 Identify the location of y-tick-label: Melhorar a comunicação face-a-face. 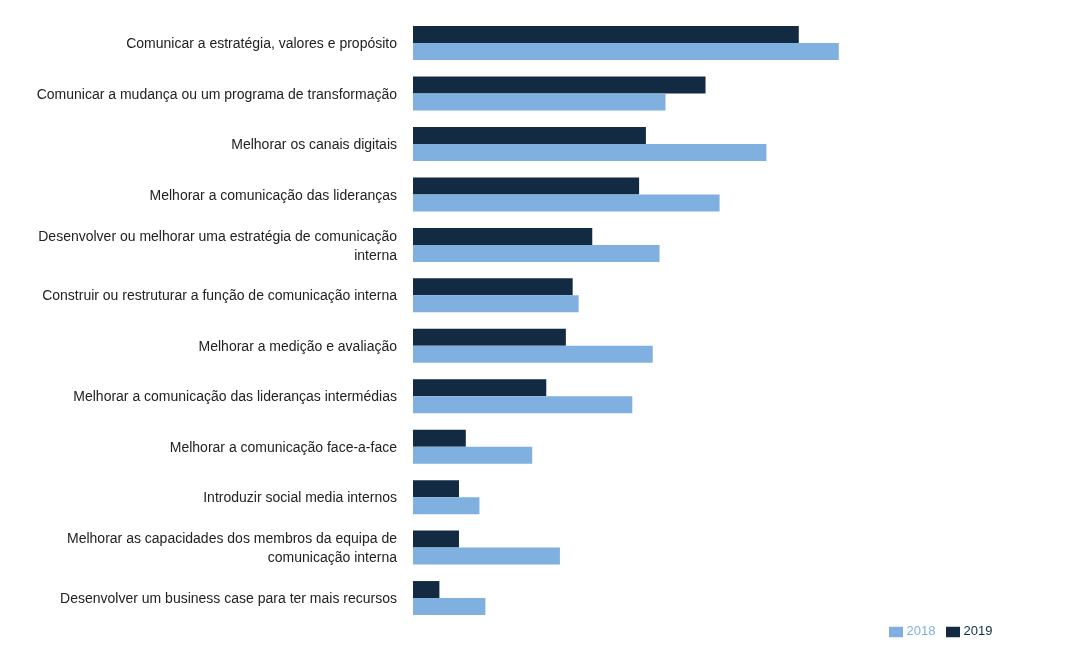
(283, 446).